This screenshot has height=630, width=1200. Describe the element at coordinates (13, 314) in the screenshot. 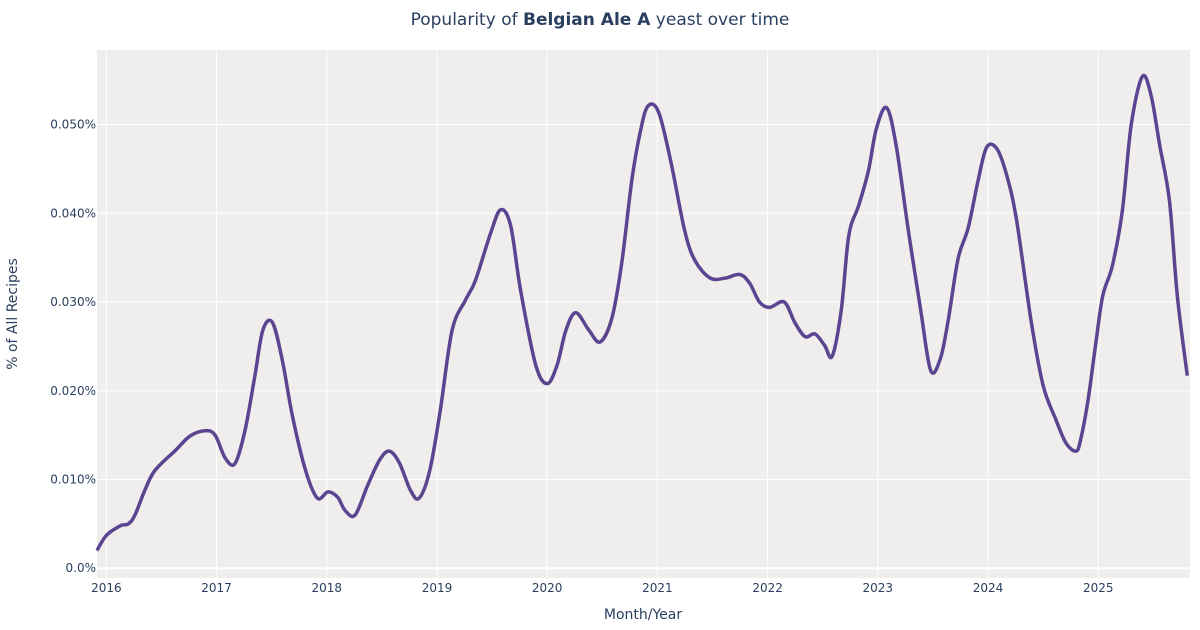

I see `y-axis-title: % of All Recipes` at that location.